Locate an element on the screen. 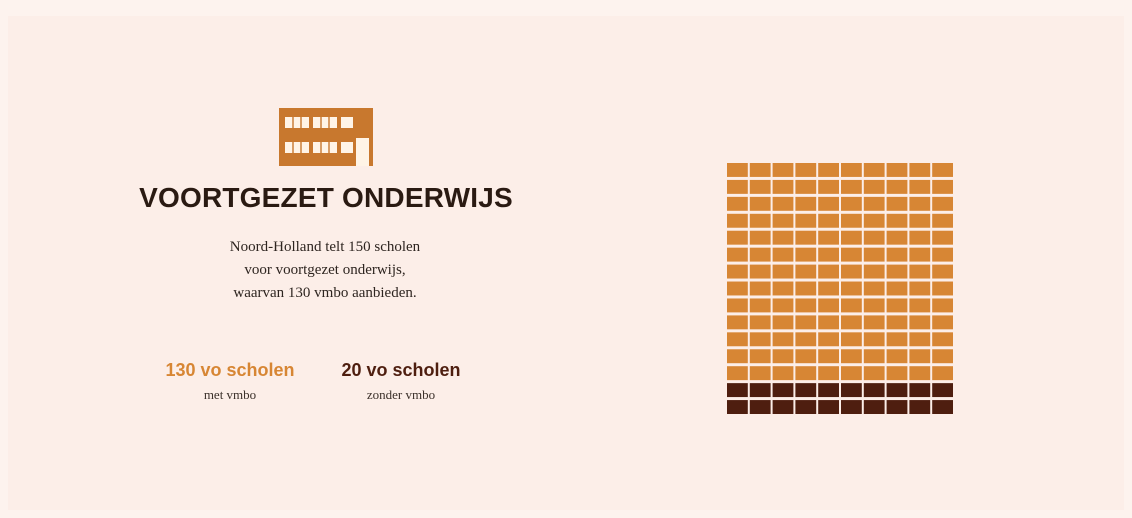  stat-without-vmbo: 20 vo scholen zonder vmbo is located at coordinates (401, 381).